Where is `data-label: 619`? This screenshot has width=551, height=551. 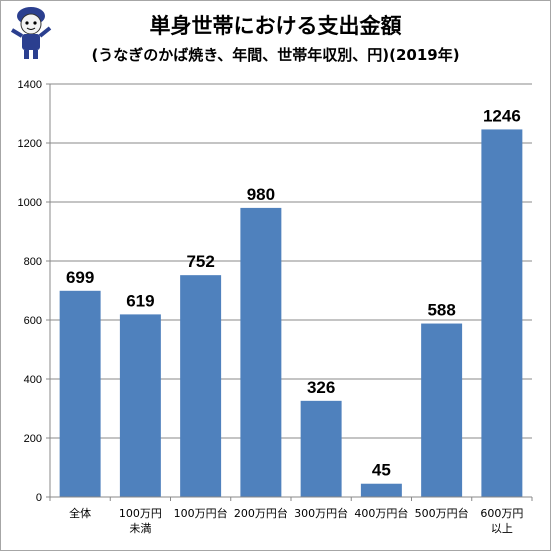
data-label: 619 is located at coordinates (140, 300).